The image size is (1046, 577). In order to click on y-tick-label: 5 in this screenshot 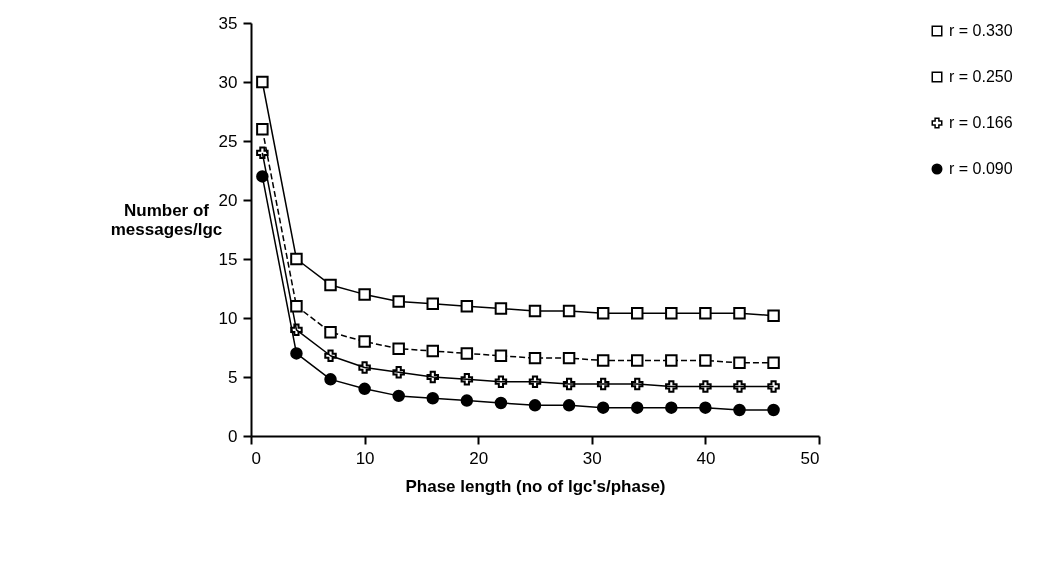, I will do `click(233, 377)`.